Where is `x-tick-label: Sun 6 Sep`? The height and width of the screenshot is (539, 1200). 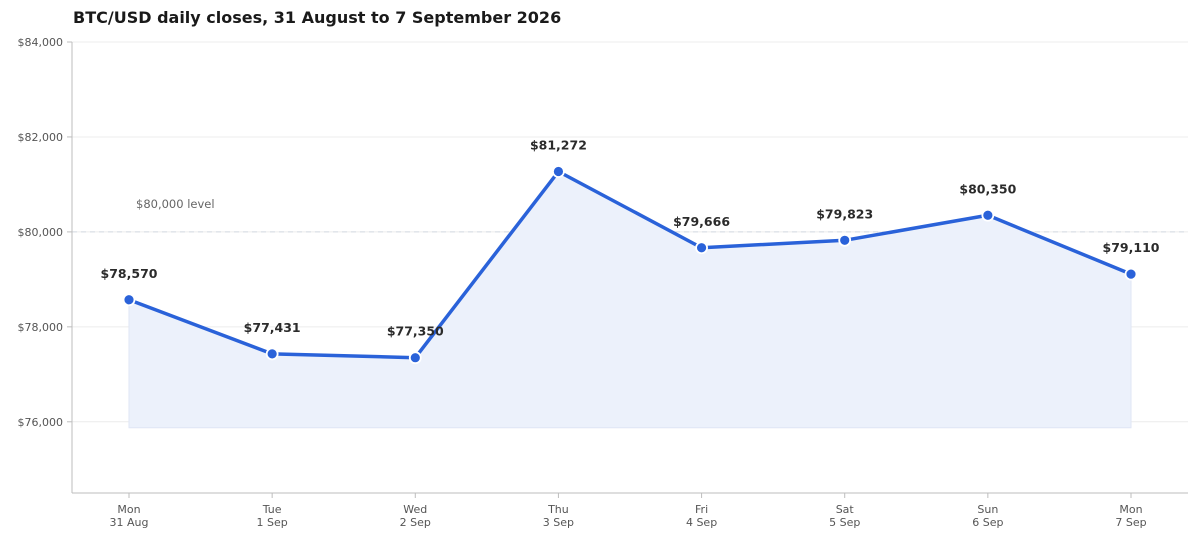
x-tick-label: Sun 6 Sep is located at coordinates (987, 516).